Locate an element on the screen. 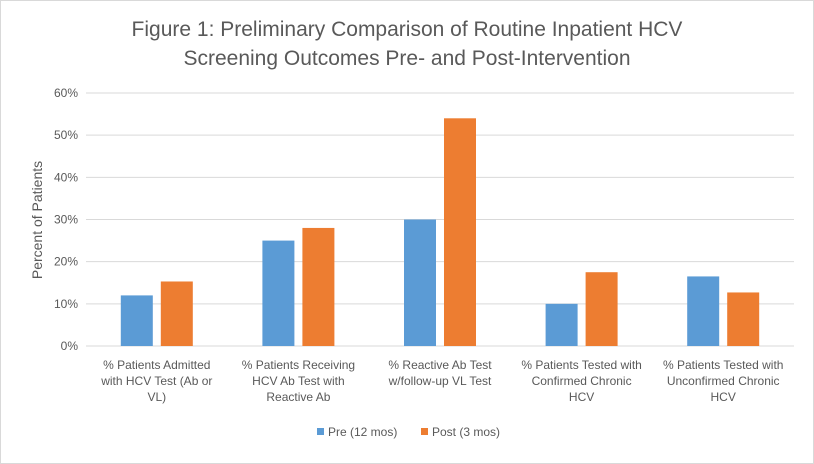 This screenshot has width=814, height=464. y-tick-label: 30% is located at coordinates (66, 220).